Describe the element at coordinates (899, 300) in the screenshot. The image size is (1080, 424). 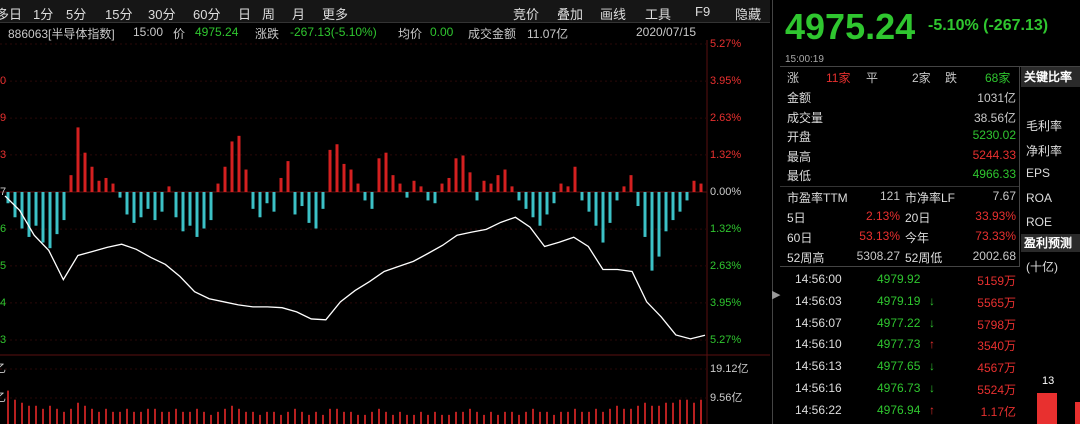
I see `trade-price: 4979.19` at that location.